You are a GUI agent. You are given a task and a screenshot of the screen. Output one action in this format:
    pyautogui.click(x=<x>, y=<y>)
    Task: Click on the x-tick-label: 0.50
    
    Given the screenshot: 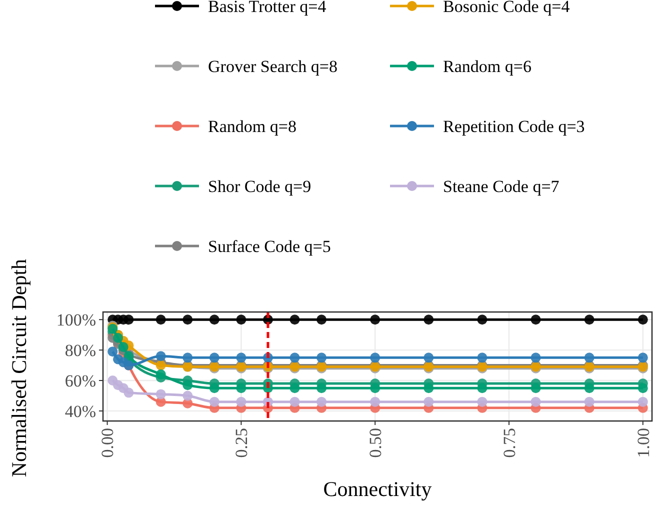 What is the action you would take?
    pyautogui.click(x=376, y=443)
    